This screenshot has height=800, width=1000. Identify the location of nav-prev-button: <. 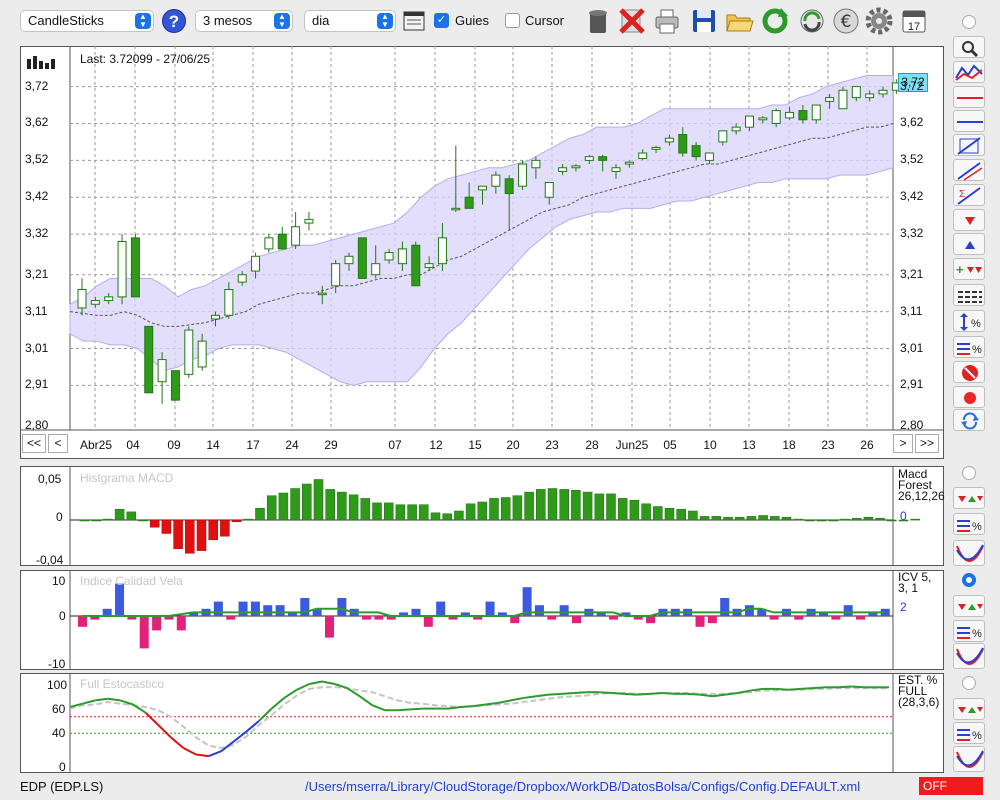
(58, 443).